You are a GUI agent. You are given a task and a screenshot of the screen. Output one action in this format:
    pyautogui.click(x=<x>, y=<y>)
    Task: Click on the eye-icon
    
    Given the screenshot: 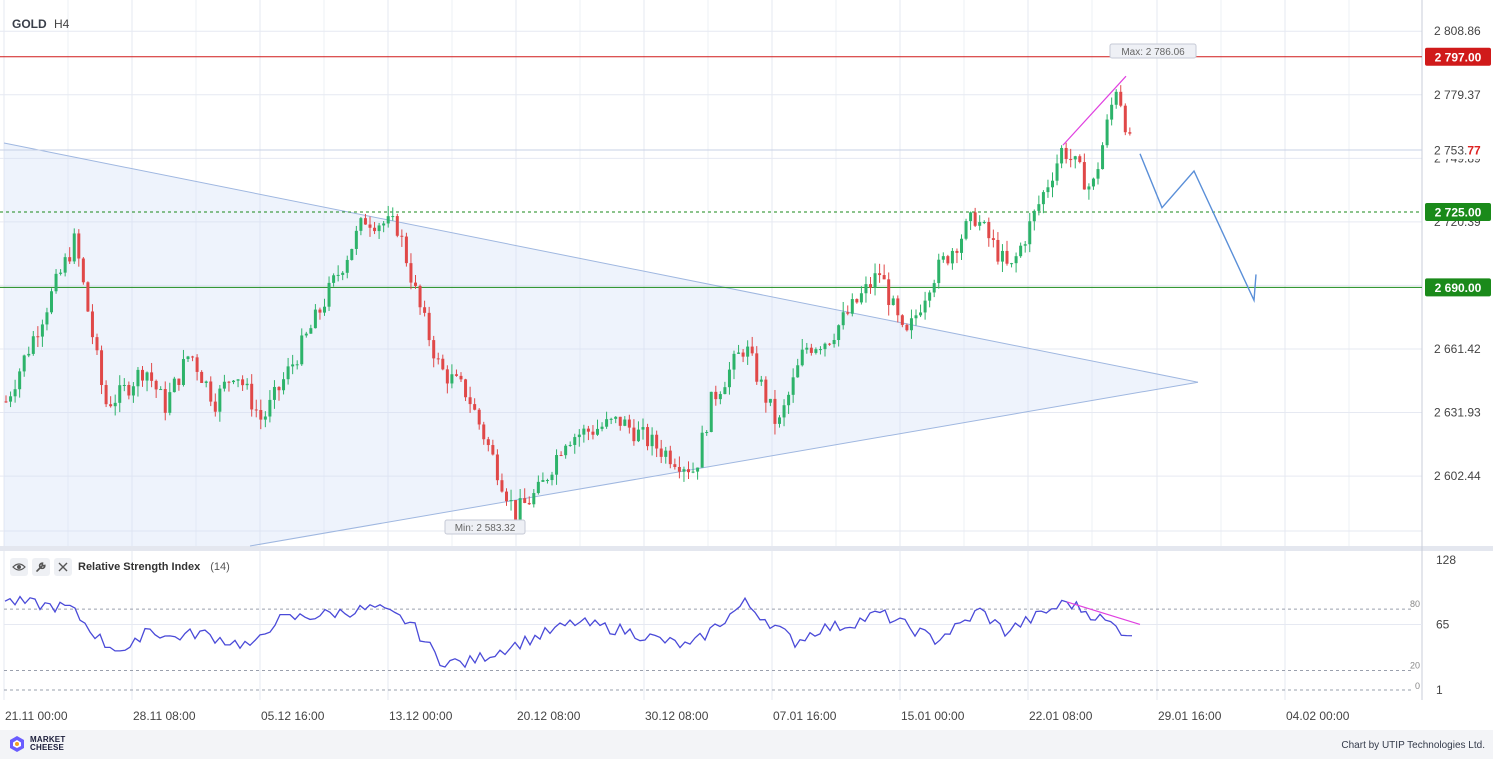 What is the action you would take?
    pyautogui.click(x=19, y=567)
    